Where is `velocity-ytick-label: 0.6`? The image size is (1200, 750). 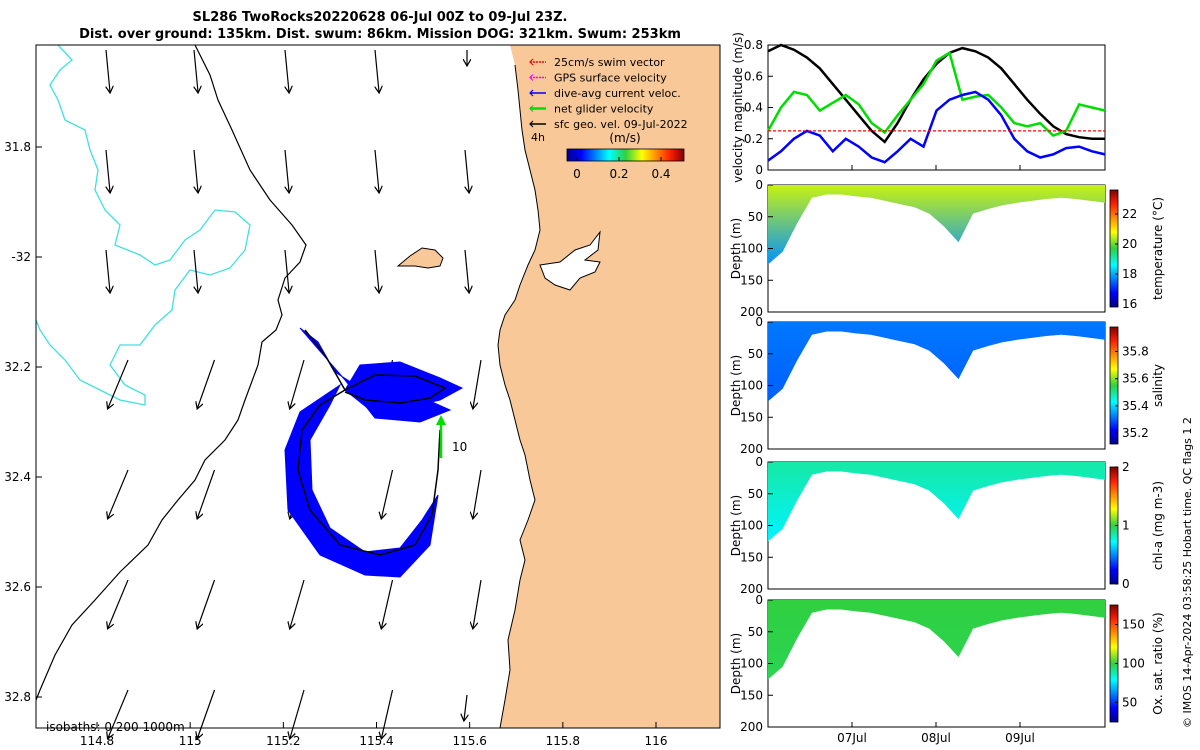
velocity-ytick-label: 0.6 is located at coordinates (753, 76).